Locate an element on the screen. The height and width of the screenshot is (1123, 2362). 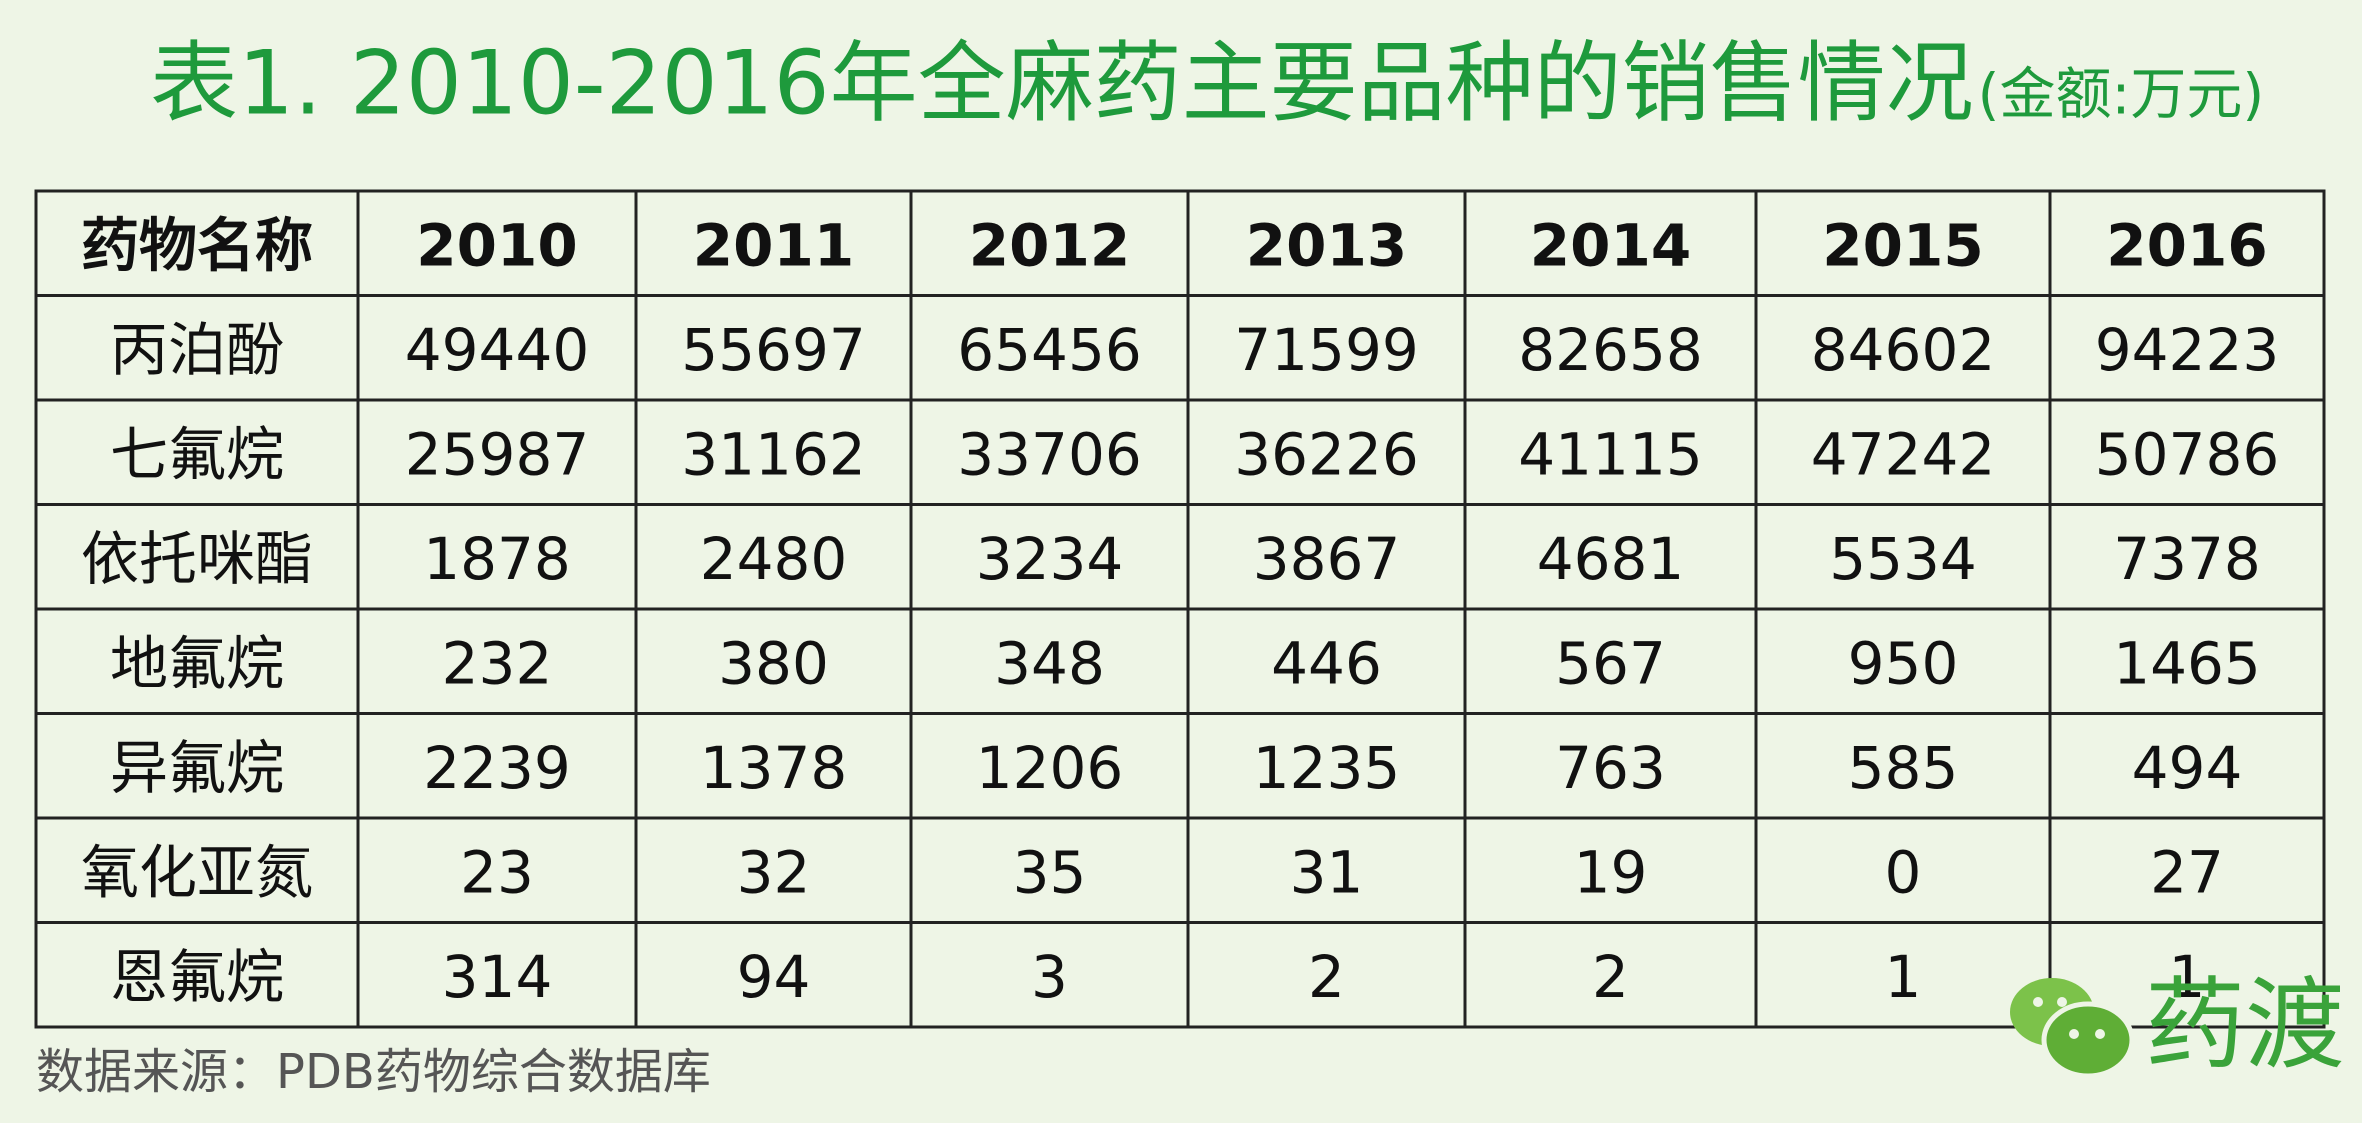
row-label: 地氟烷 is located at coordinates (197, 663).